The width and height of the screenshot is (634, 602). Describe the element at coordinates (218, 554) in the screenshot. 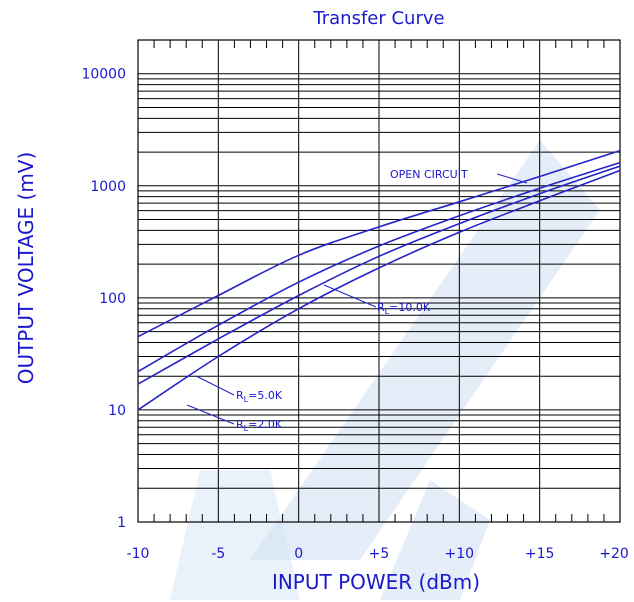

I see `x-tick-label: -5` at that location.